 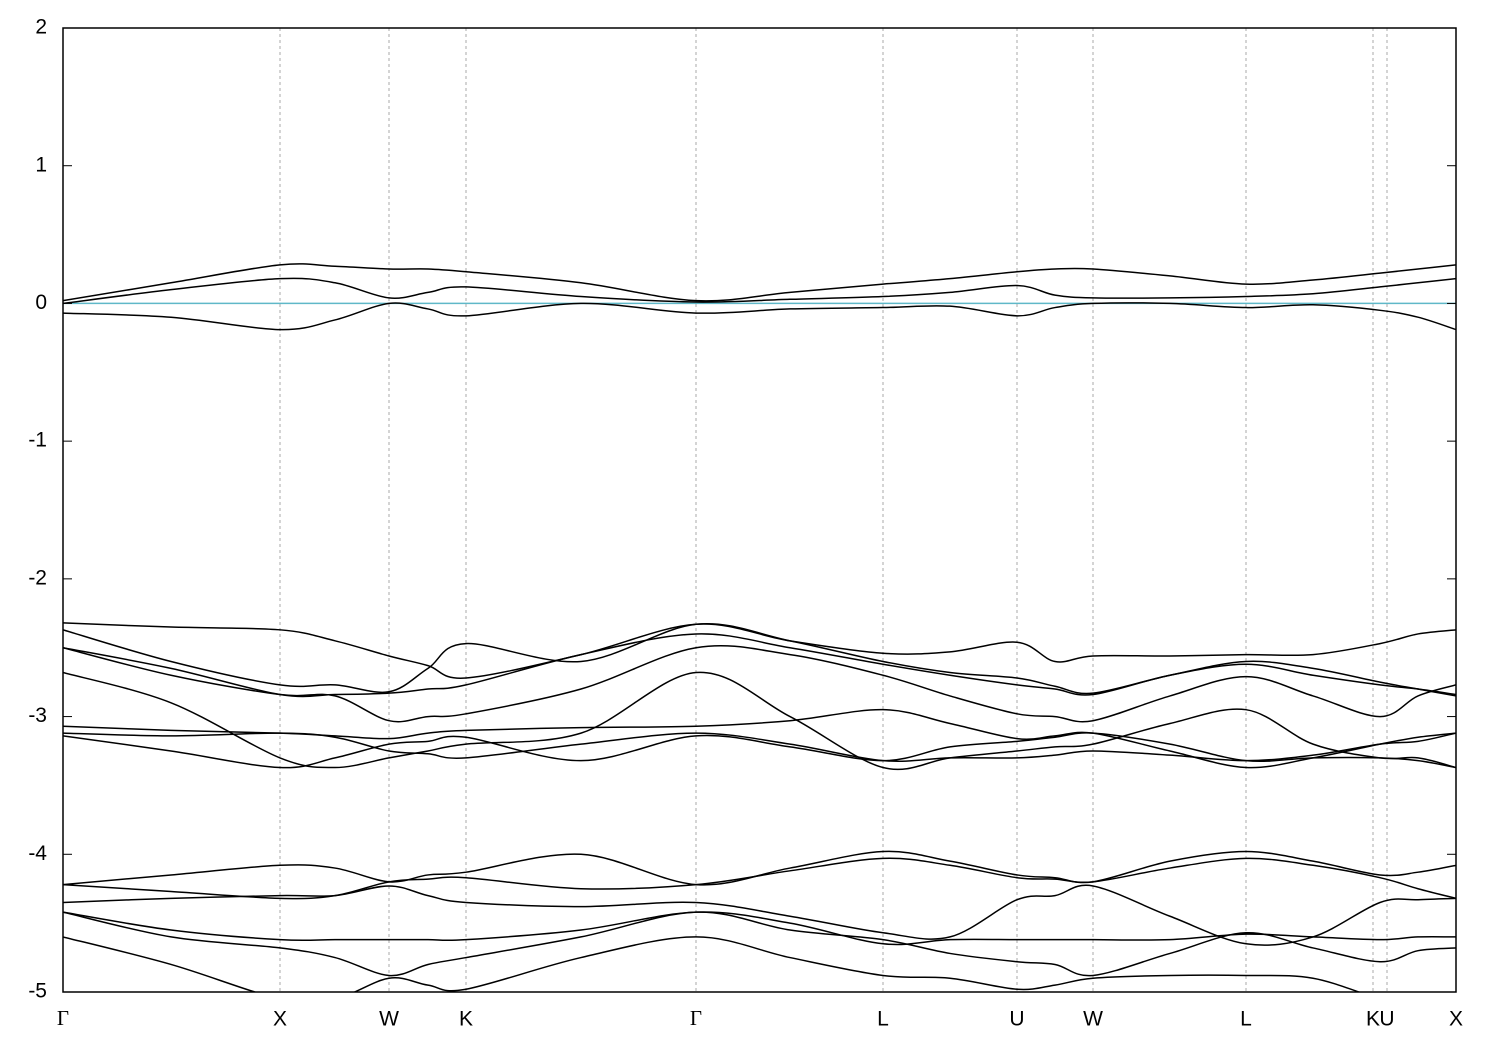 What do you see at coordinates (37, 577) in the screenshot?
I see `y-tick-label: -2` at bounding box center [37, 577].